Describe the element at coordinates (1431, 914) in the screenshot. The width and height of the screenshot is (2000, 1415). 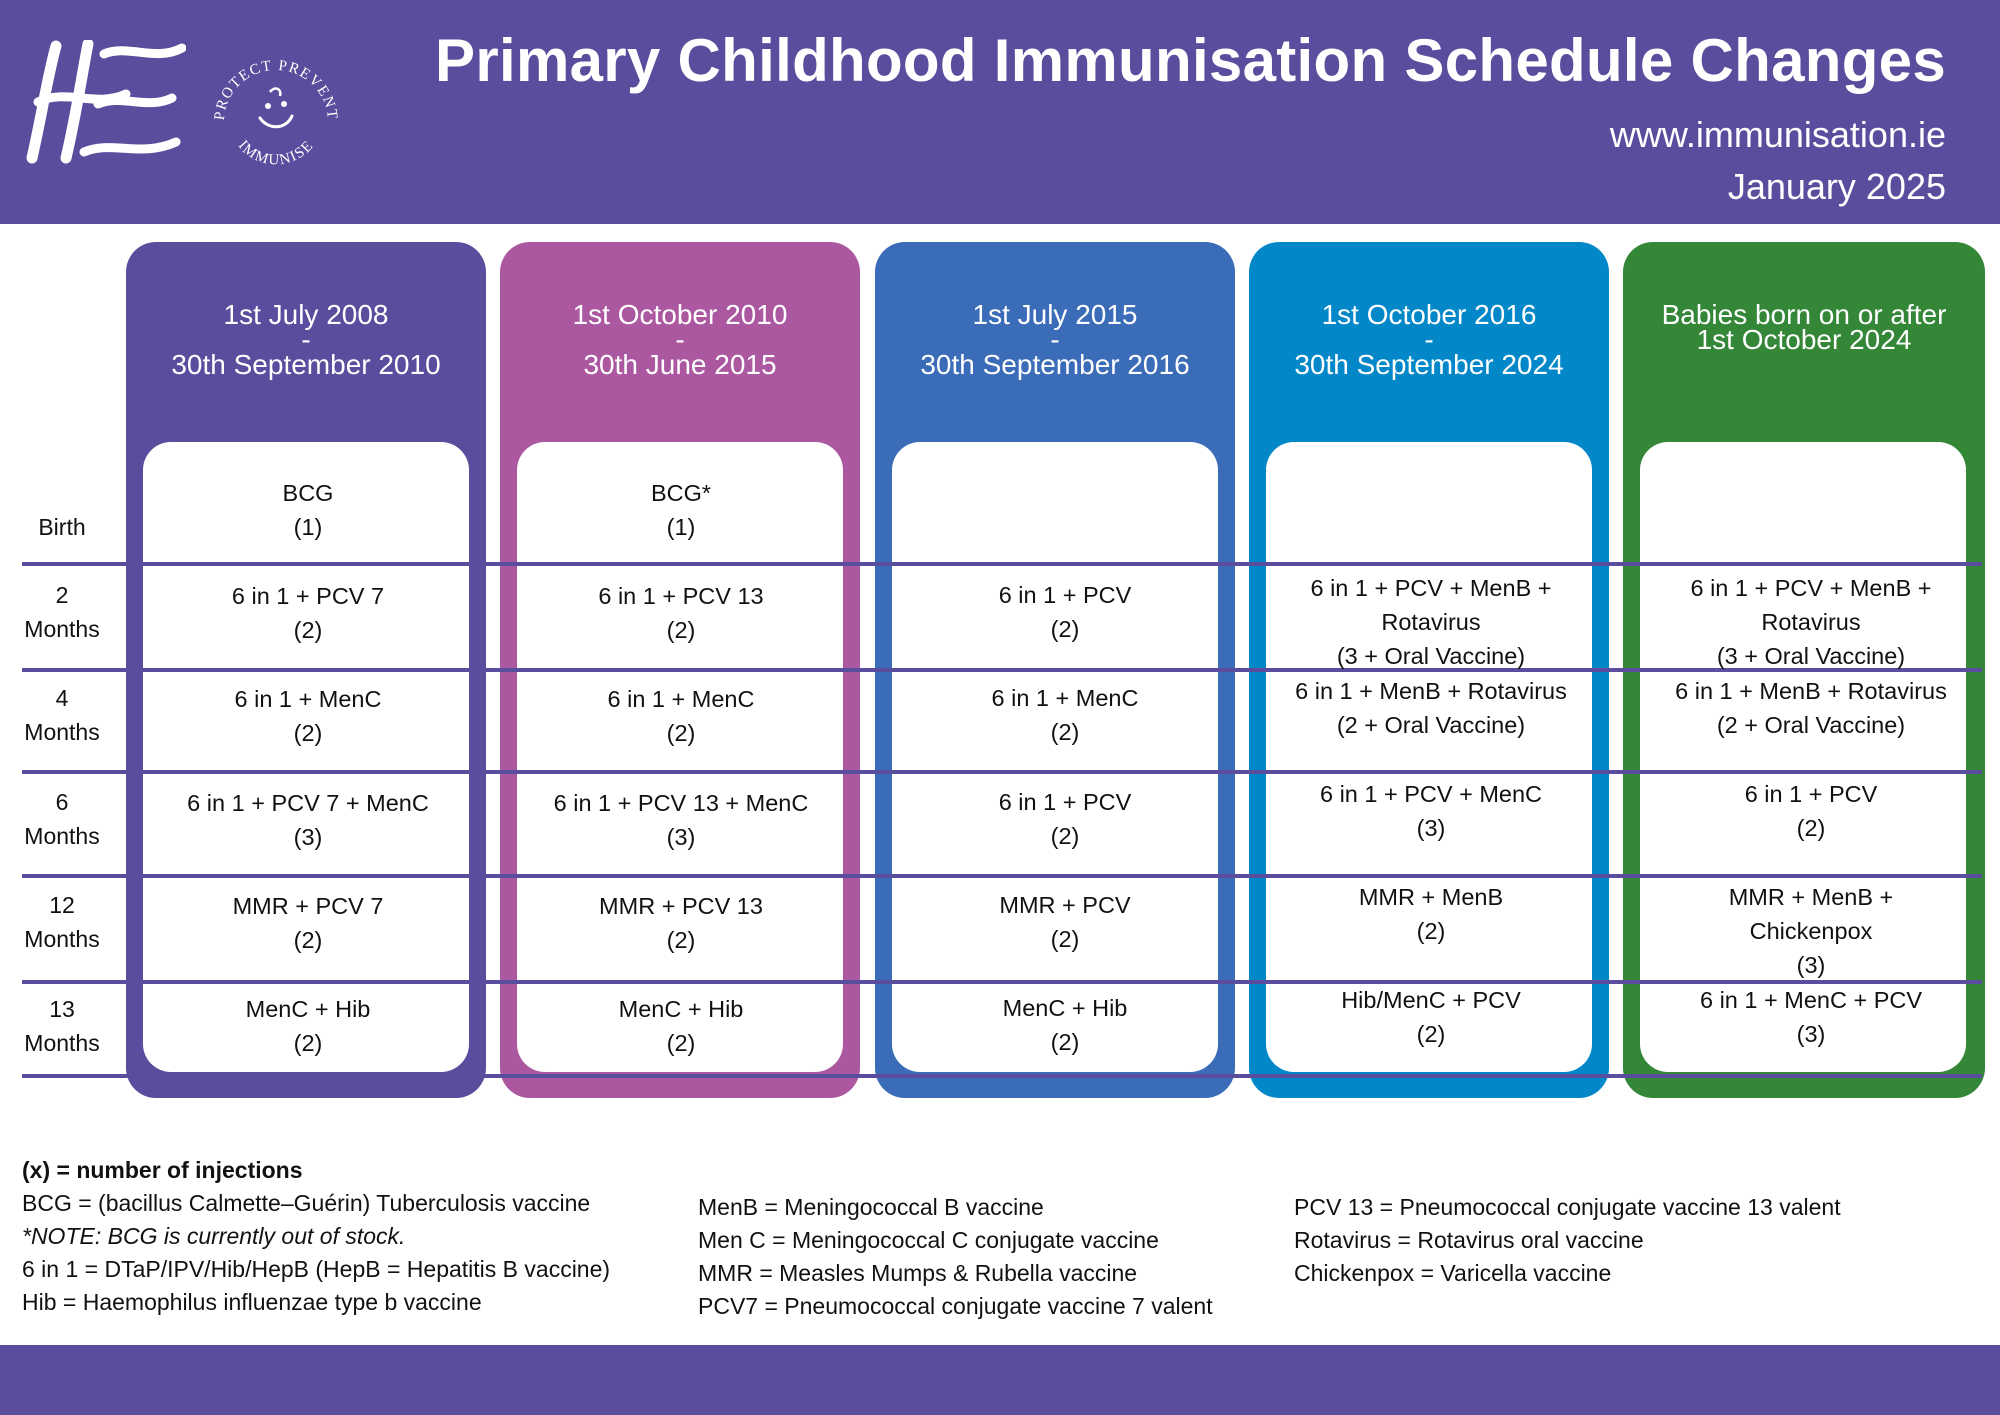
I see `schedule-cell: MMR + MenB (2)` at that location.